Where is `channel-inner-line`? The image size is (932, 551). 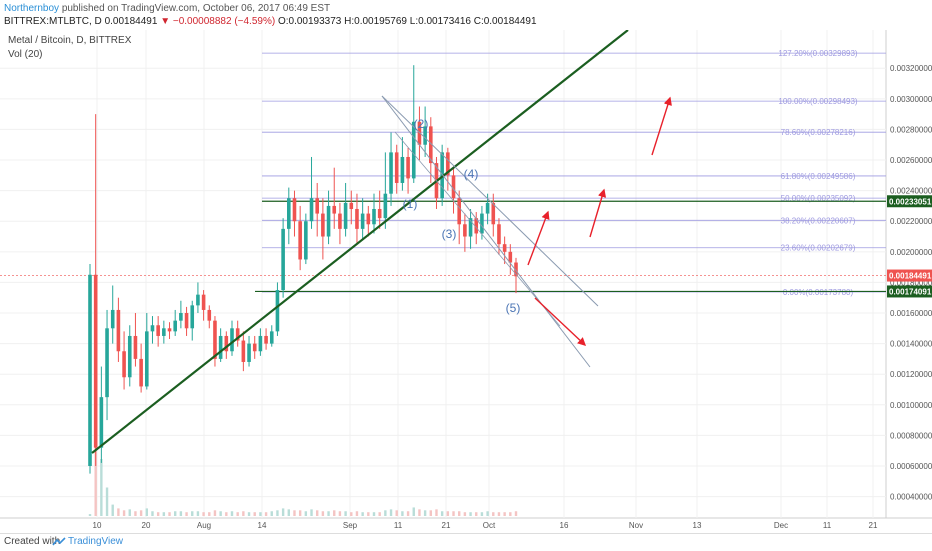
channel-inner-line is located at coordinates (477, 229).